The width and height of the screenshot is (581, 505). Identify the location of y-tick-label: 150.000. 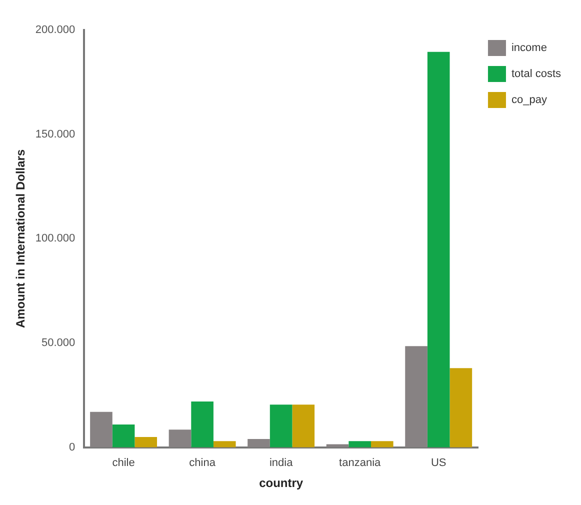
(55, 134).